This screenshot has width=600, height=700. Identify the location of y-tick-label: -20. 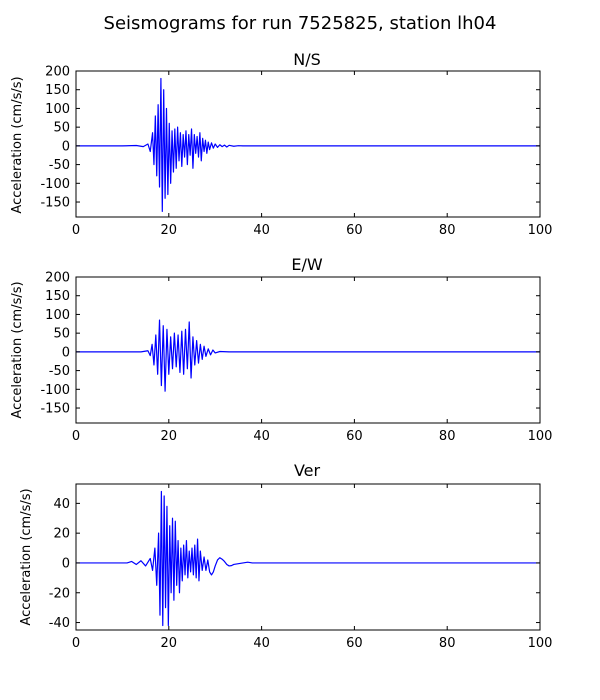
(59, 593).